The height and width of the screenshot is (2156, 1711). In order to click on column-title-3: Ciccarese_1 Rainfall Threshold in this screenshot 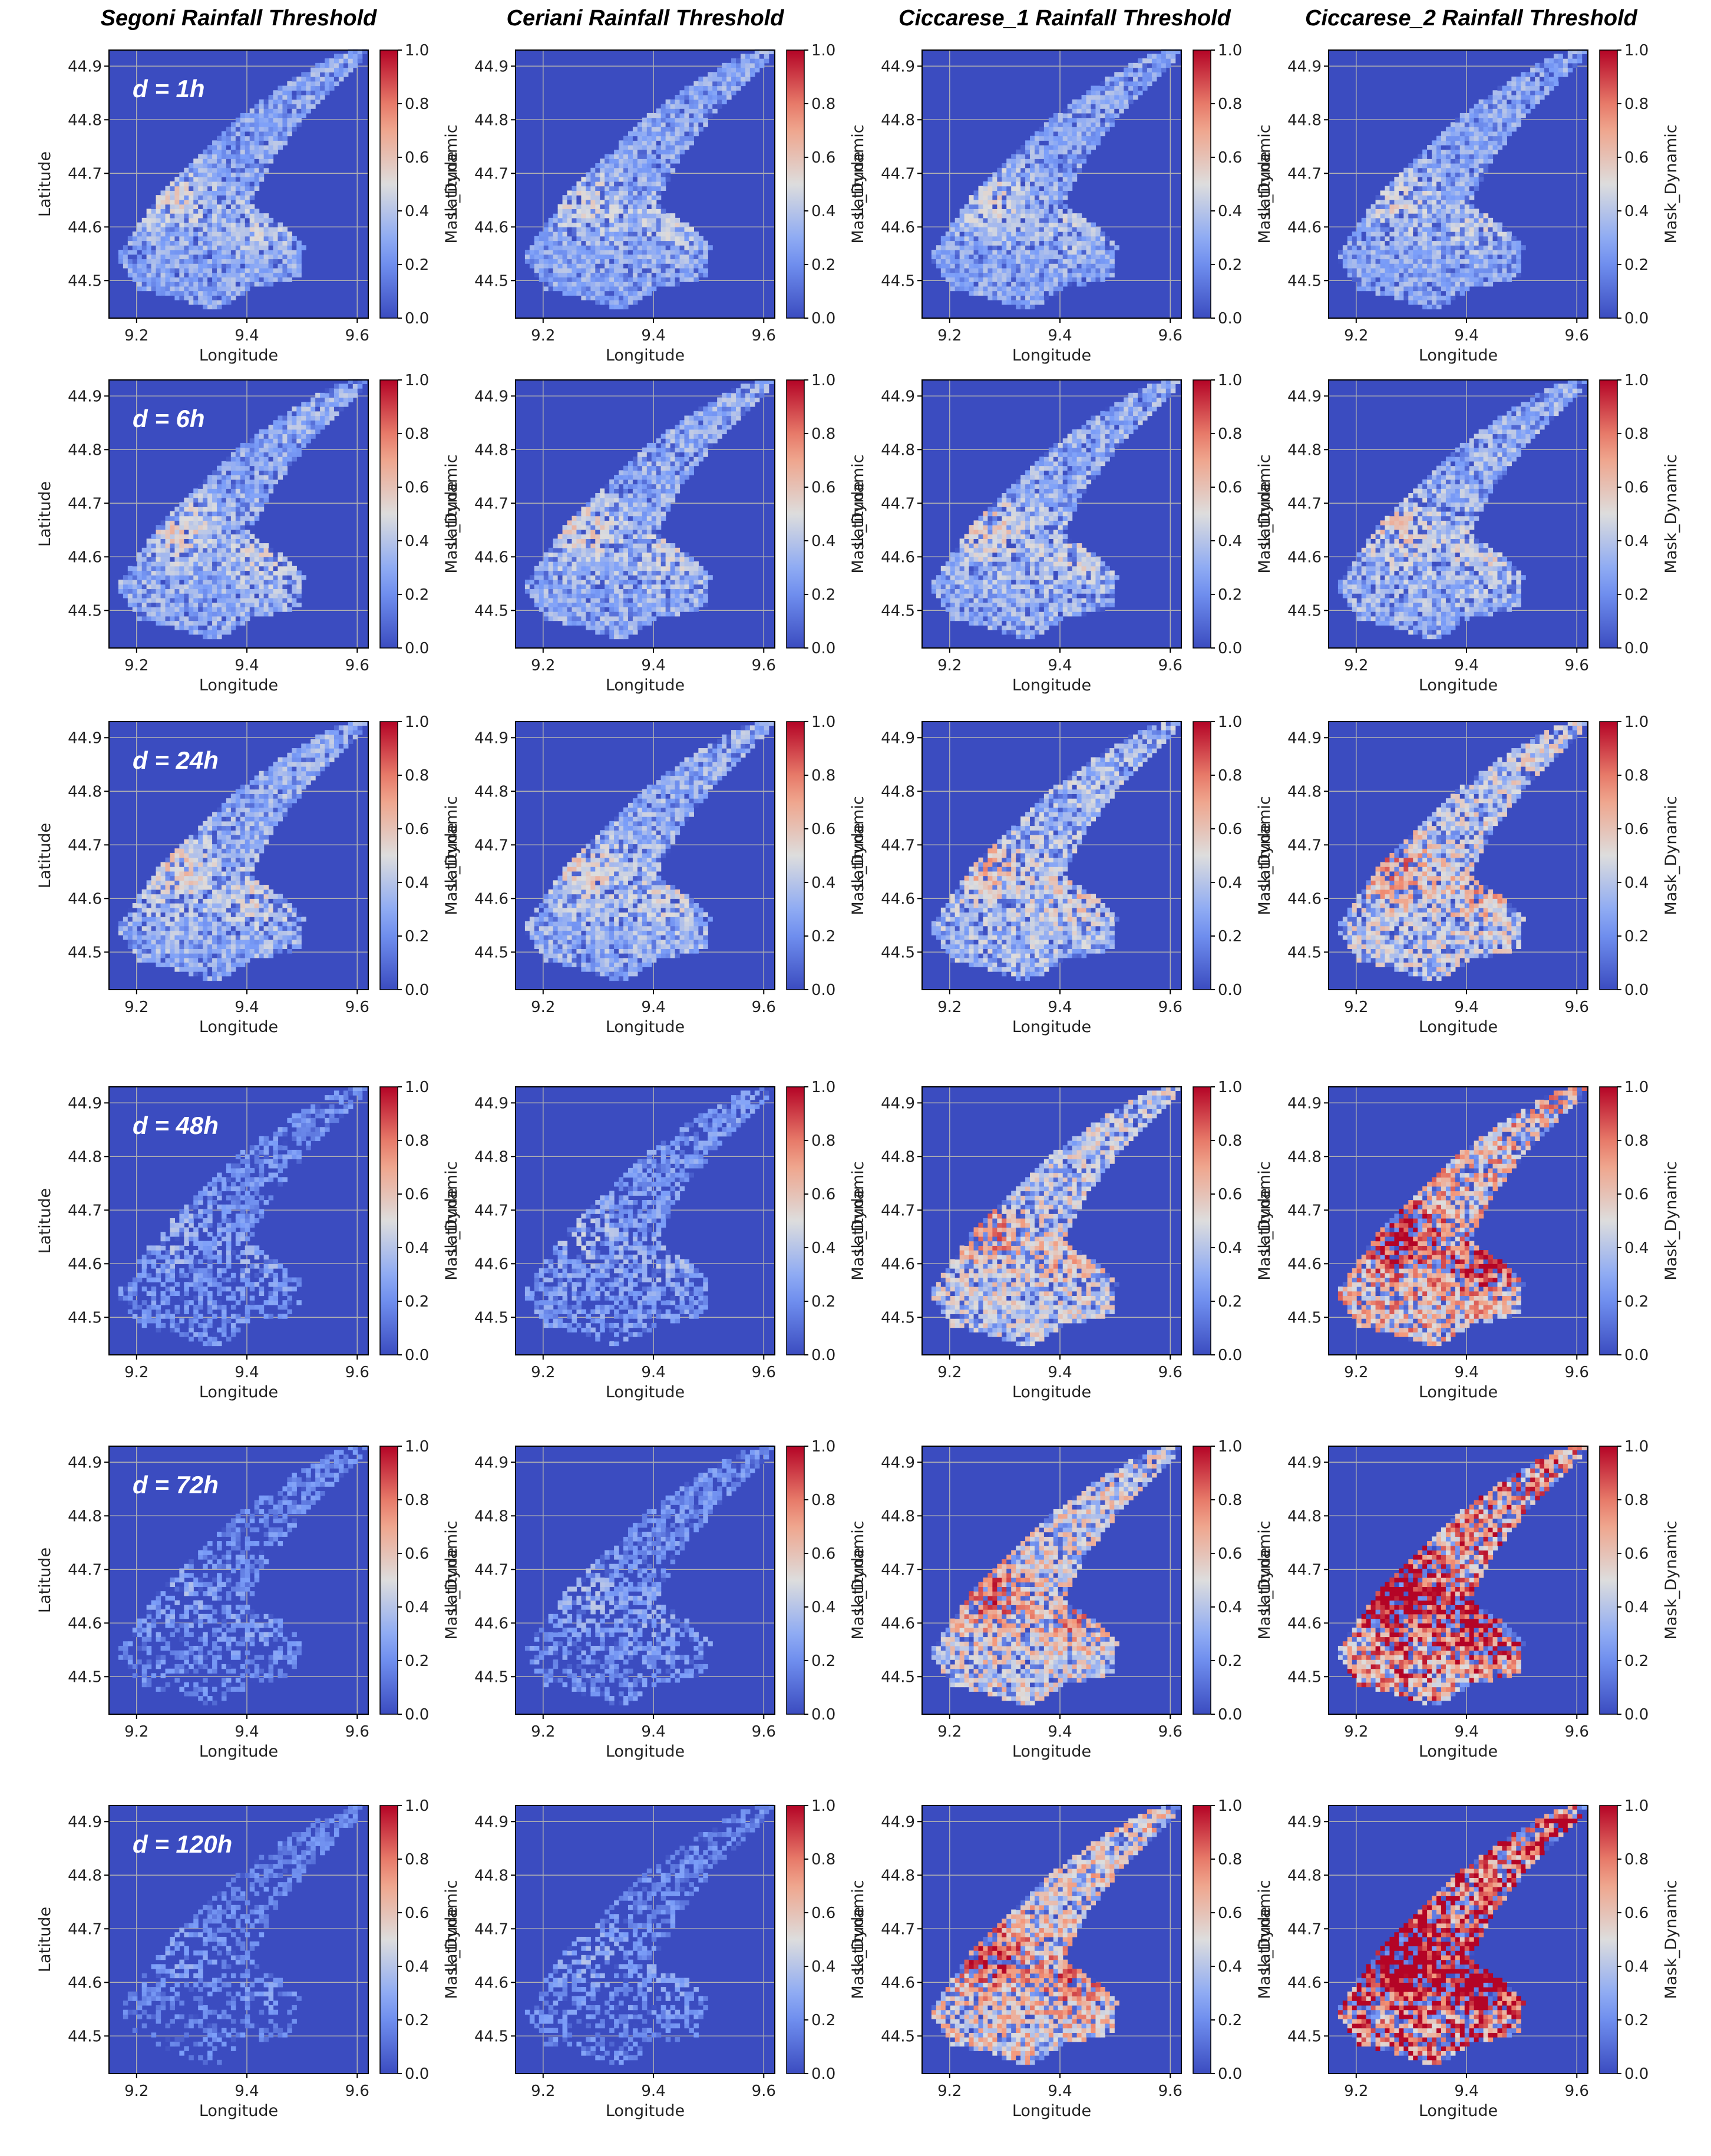, I will do `click(1052, 23)`.